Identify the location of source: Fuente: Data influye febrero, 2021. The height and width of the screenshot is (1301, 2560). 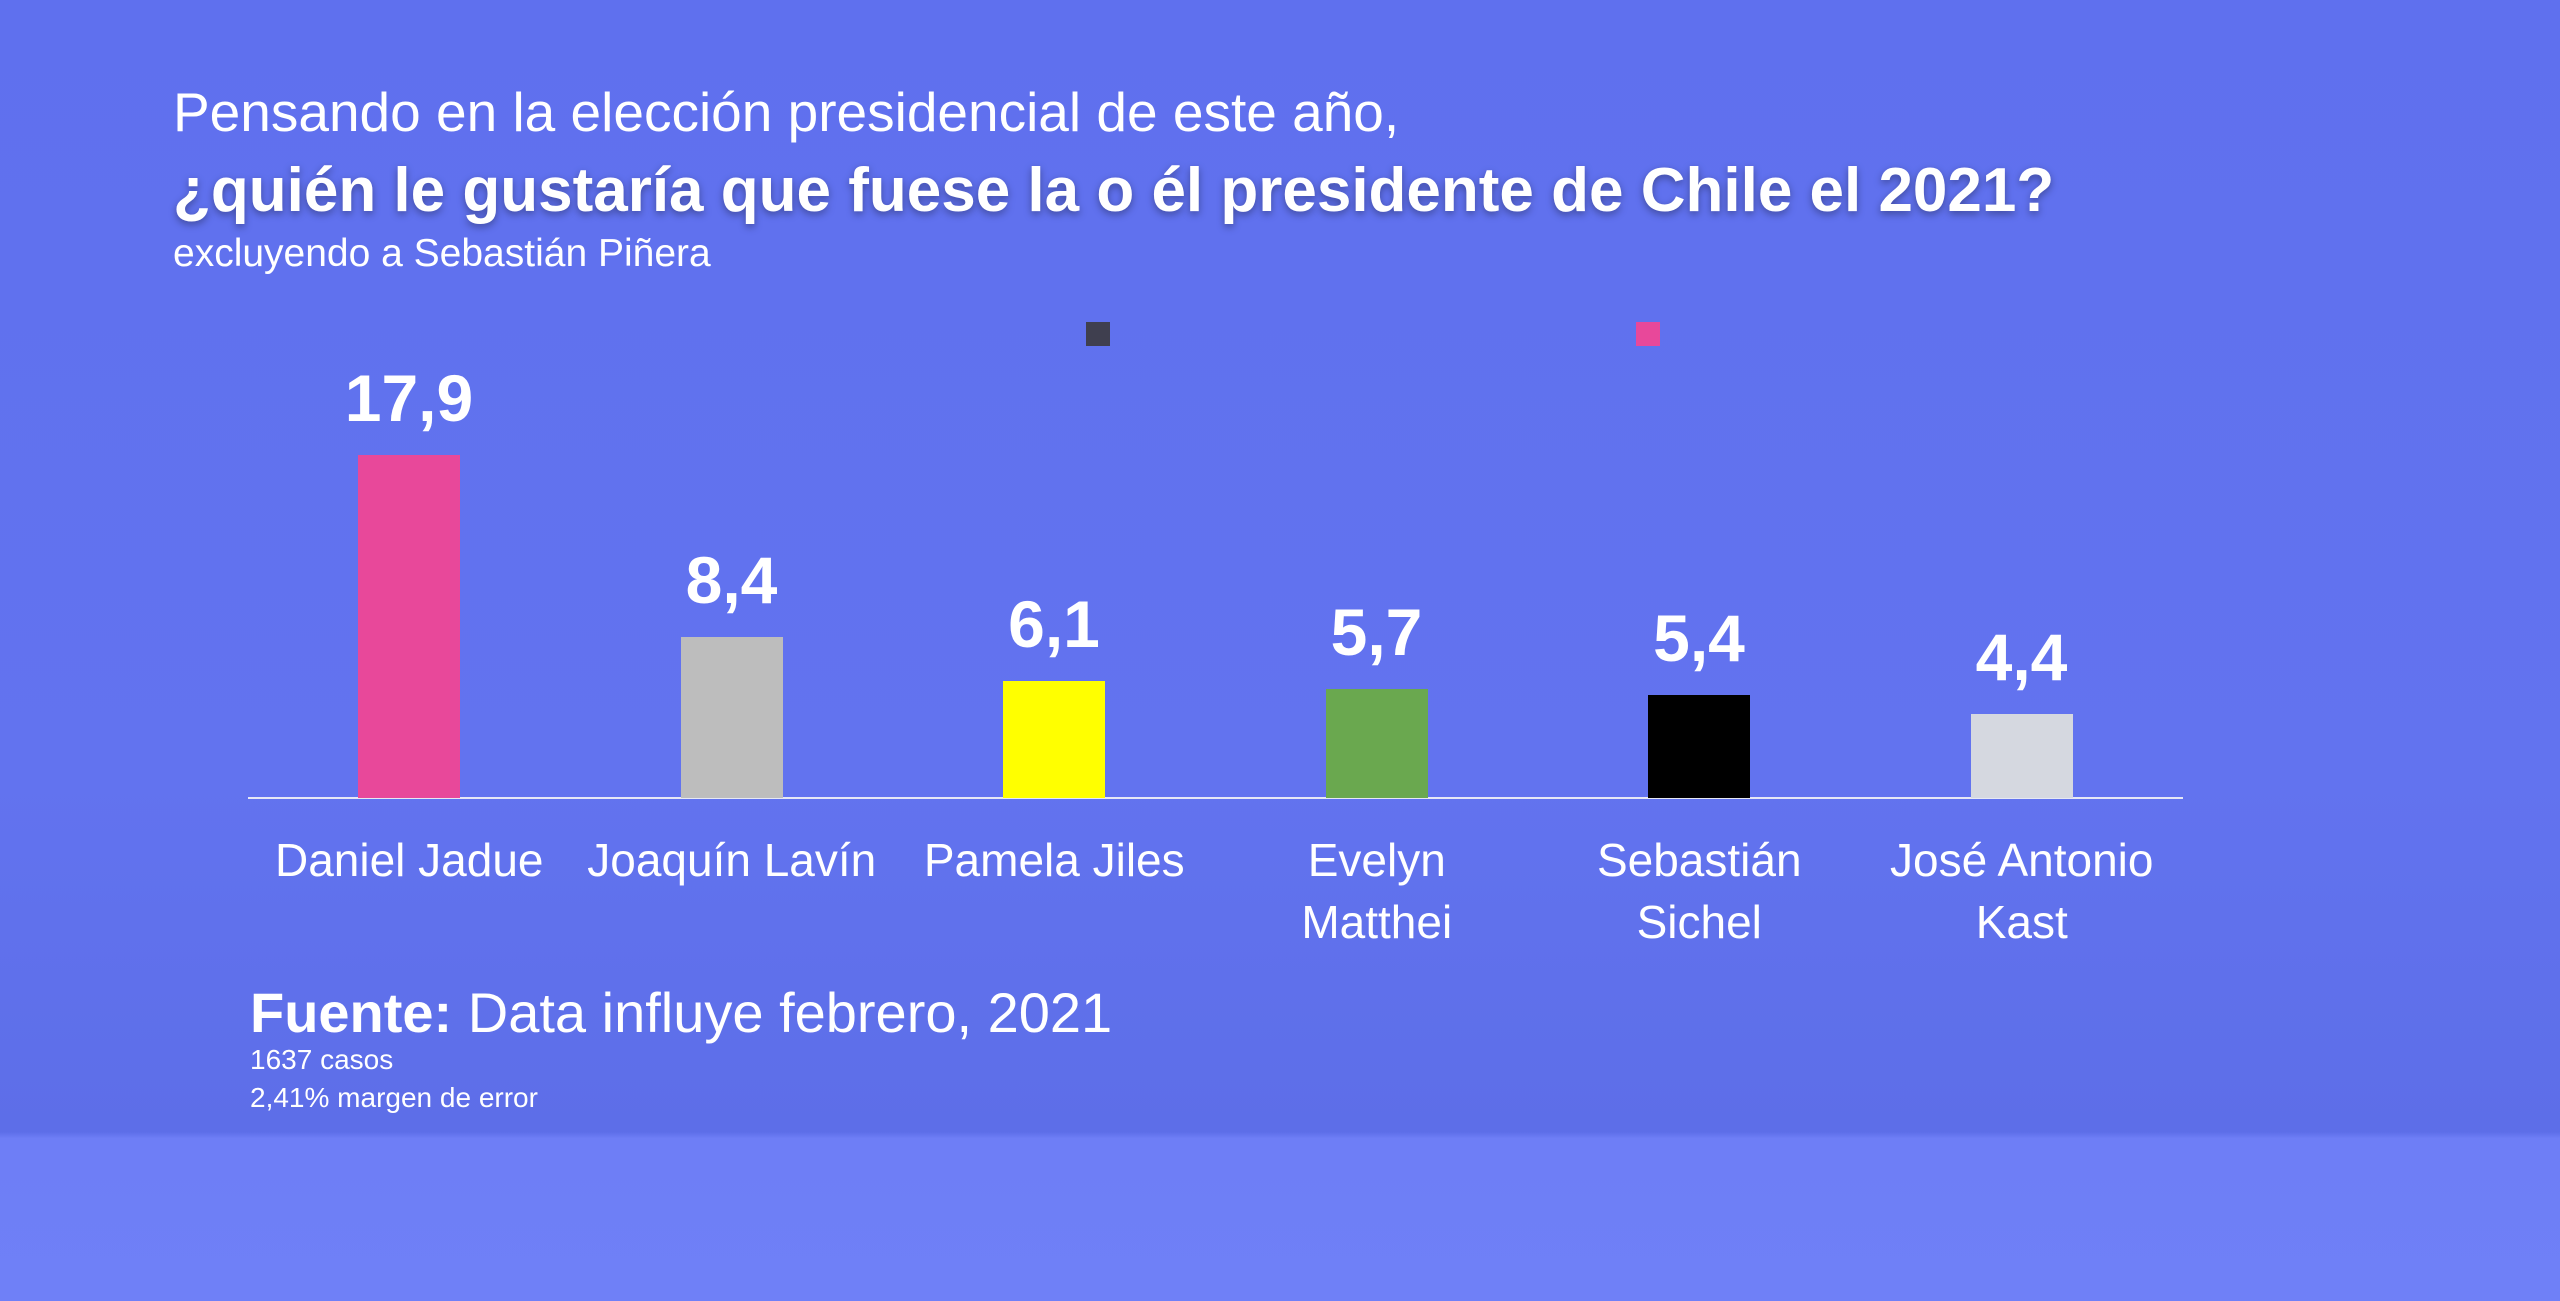
(681, 1012).